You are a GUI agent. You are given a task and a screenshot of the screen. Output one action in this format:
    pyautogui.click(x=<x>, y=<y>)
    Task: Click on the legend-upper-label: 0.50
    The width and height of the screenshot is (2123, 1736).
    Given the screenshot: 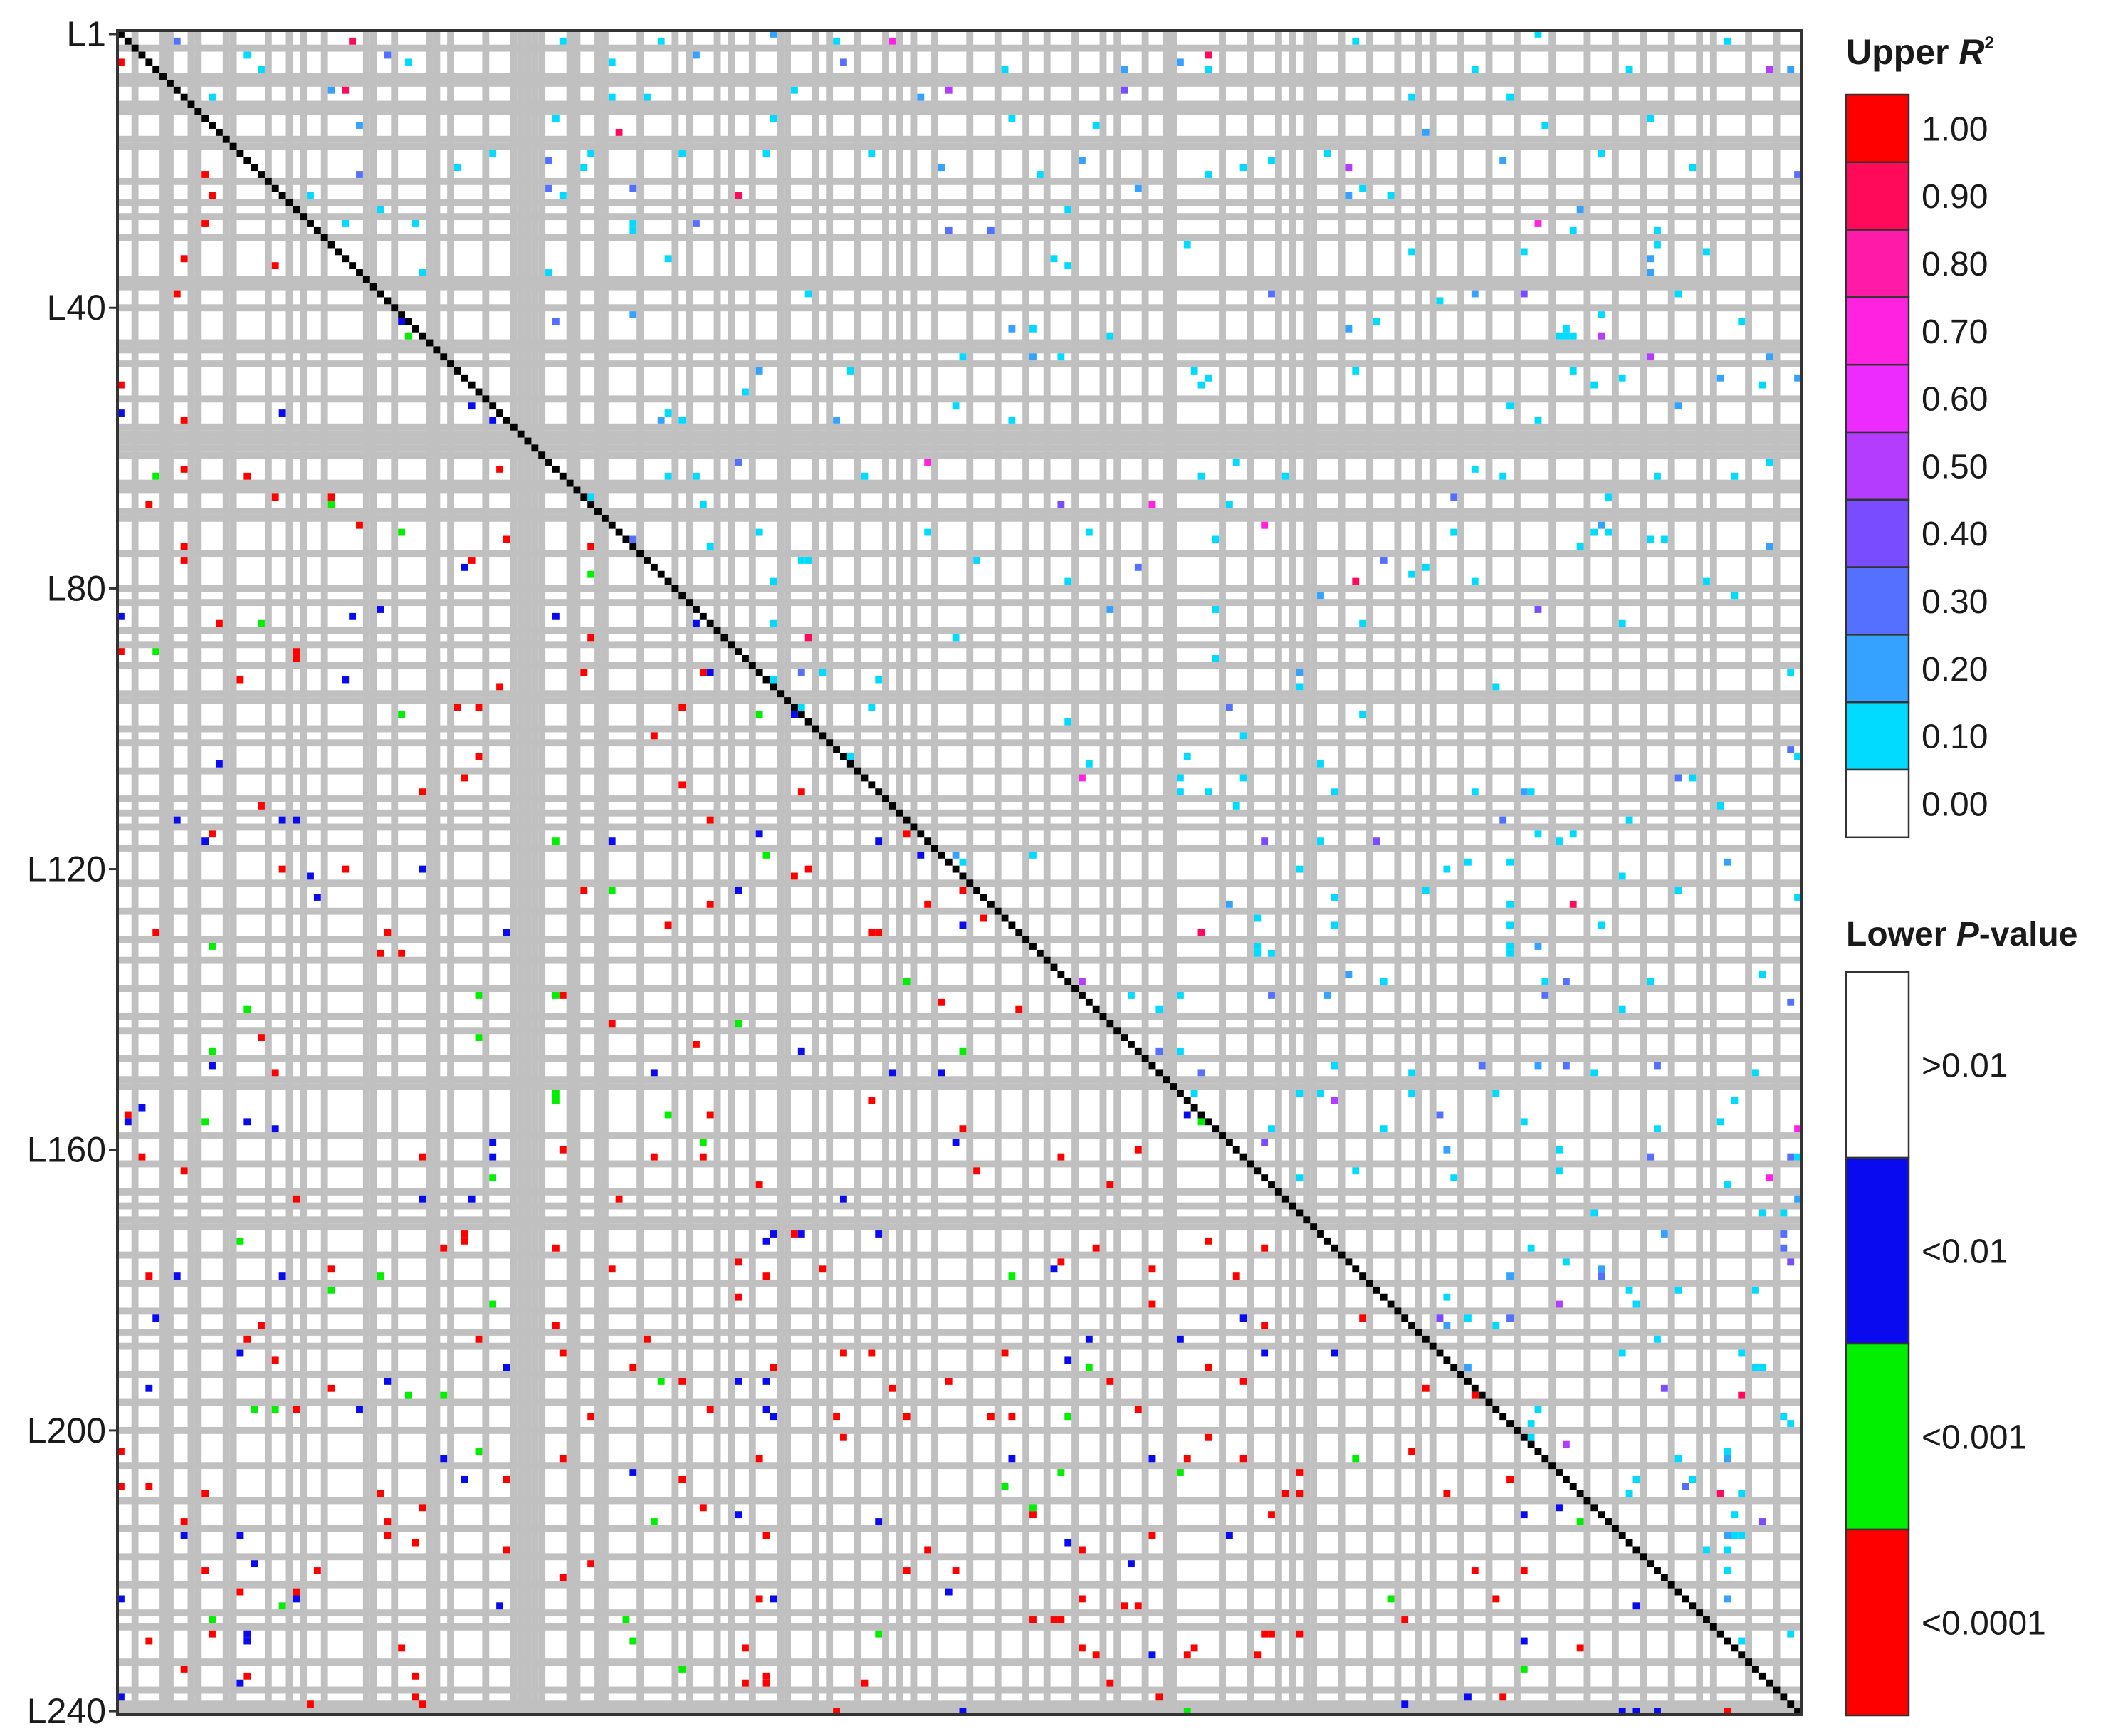 What is the action you would take?
    pyautogui.click(x=1955, y=467)
    